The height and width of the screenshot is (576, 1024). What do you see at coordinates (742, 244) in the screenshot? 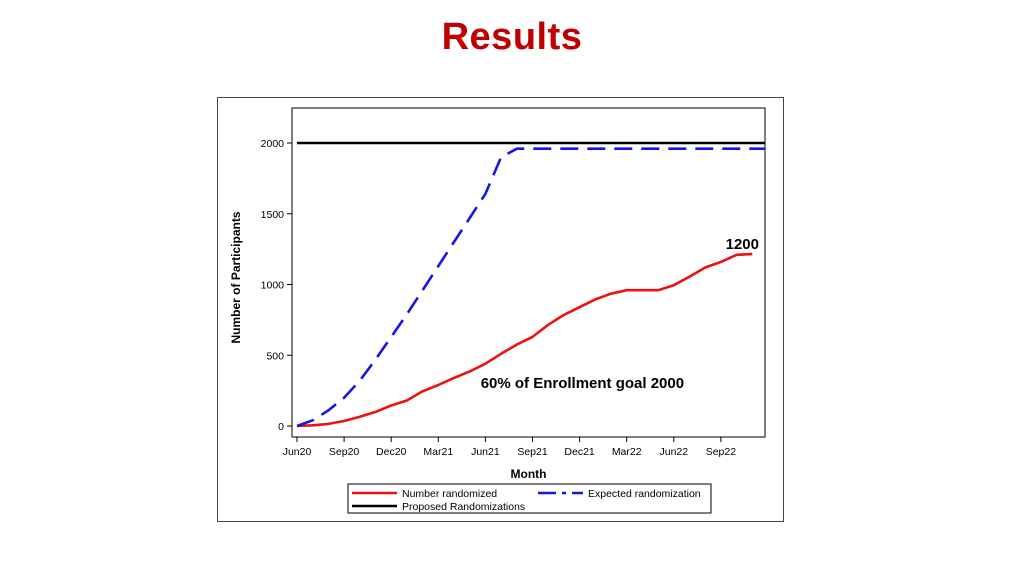
I see `annotation-label: 1200` at bounding box center [742, 244].